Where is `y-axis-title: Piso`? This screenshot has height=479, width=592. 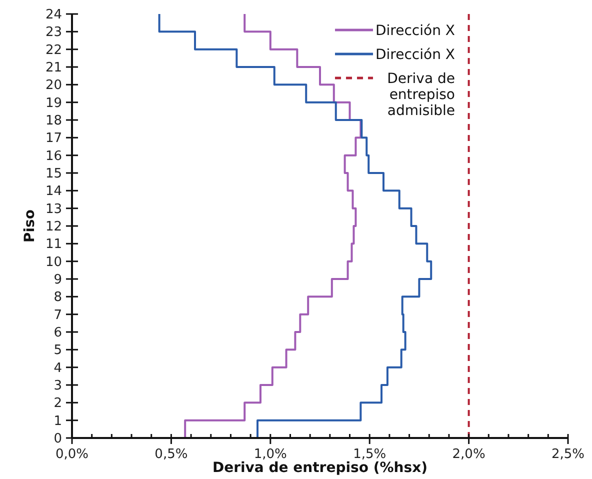
y-axis-title: Piso is located at coordinates (30, 226).